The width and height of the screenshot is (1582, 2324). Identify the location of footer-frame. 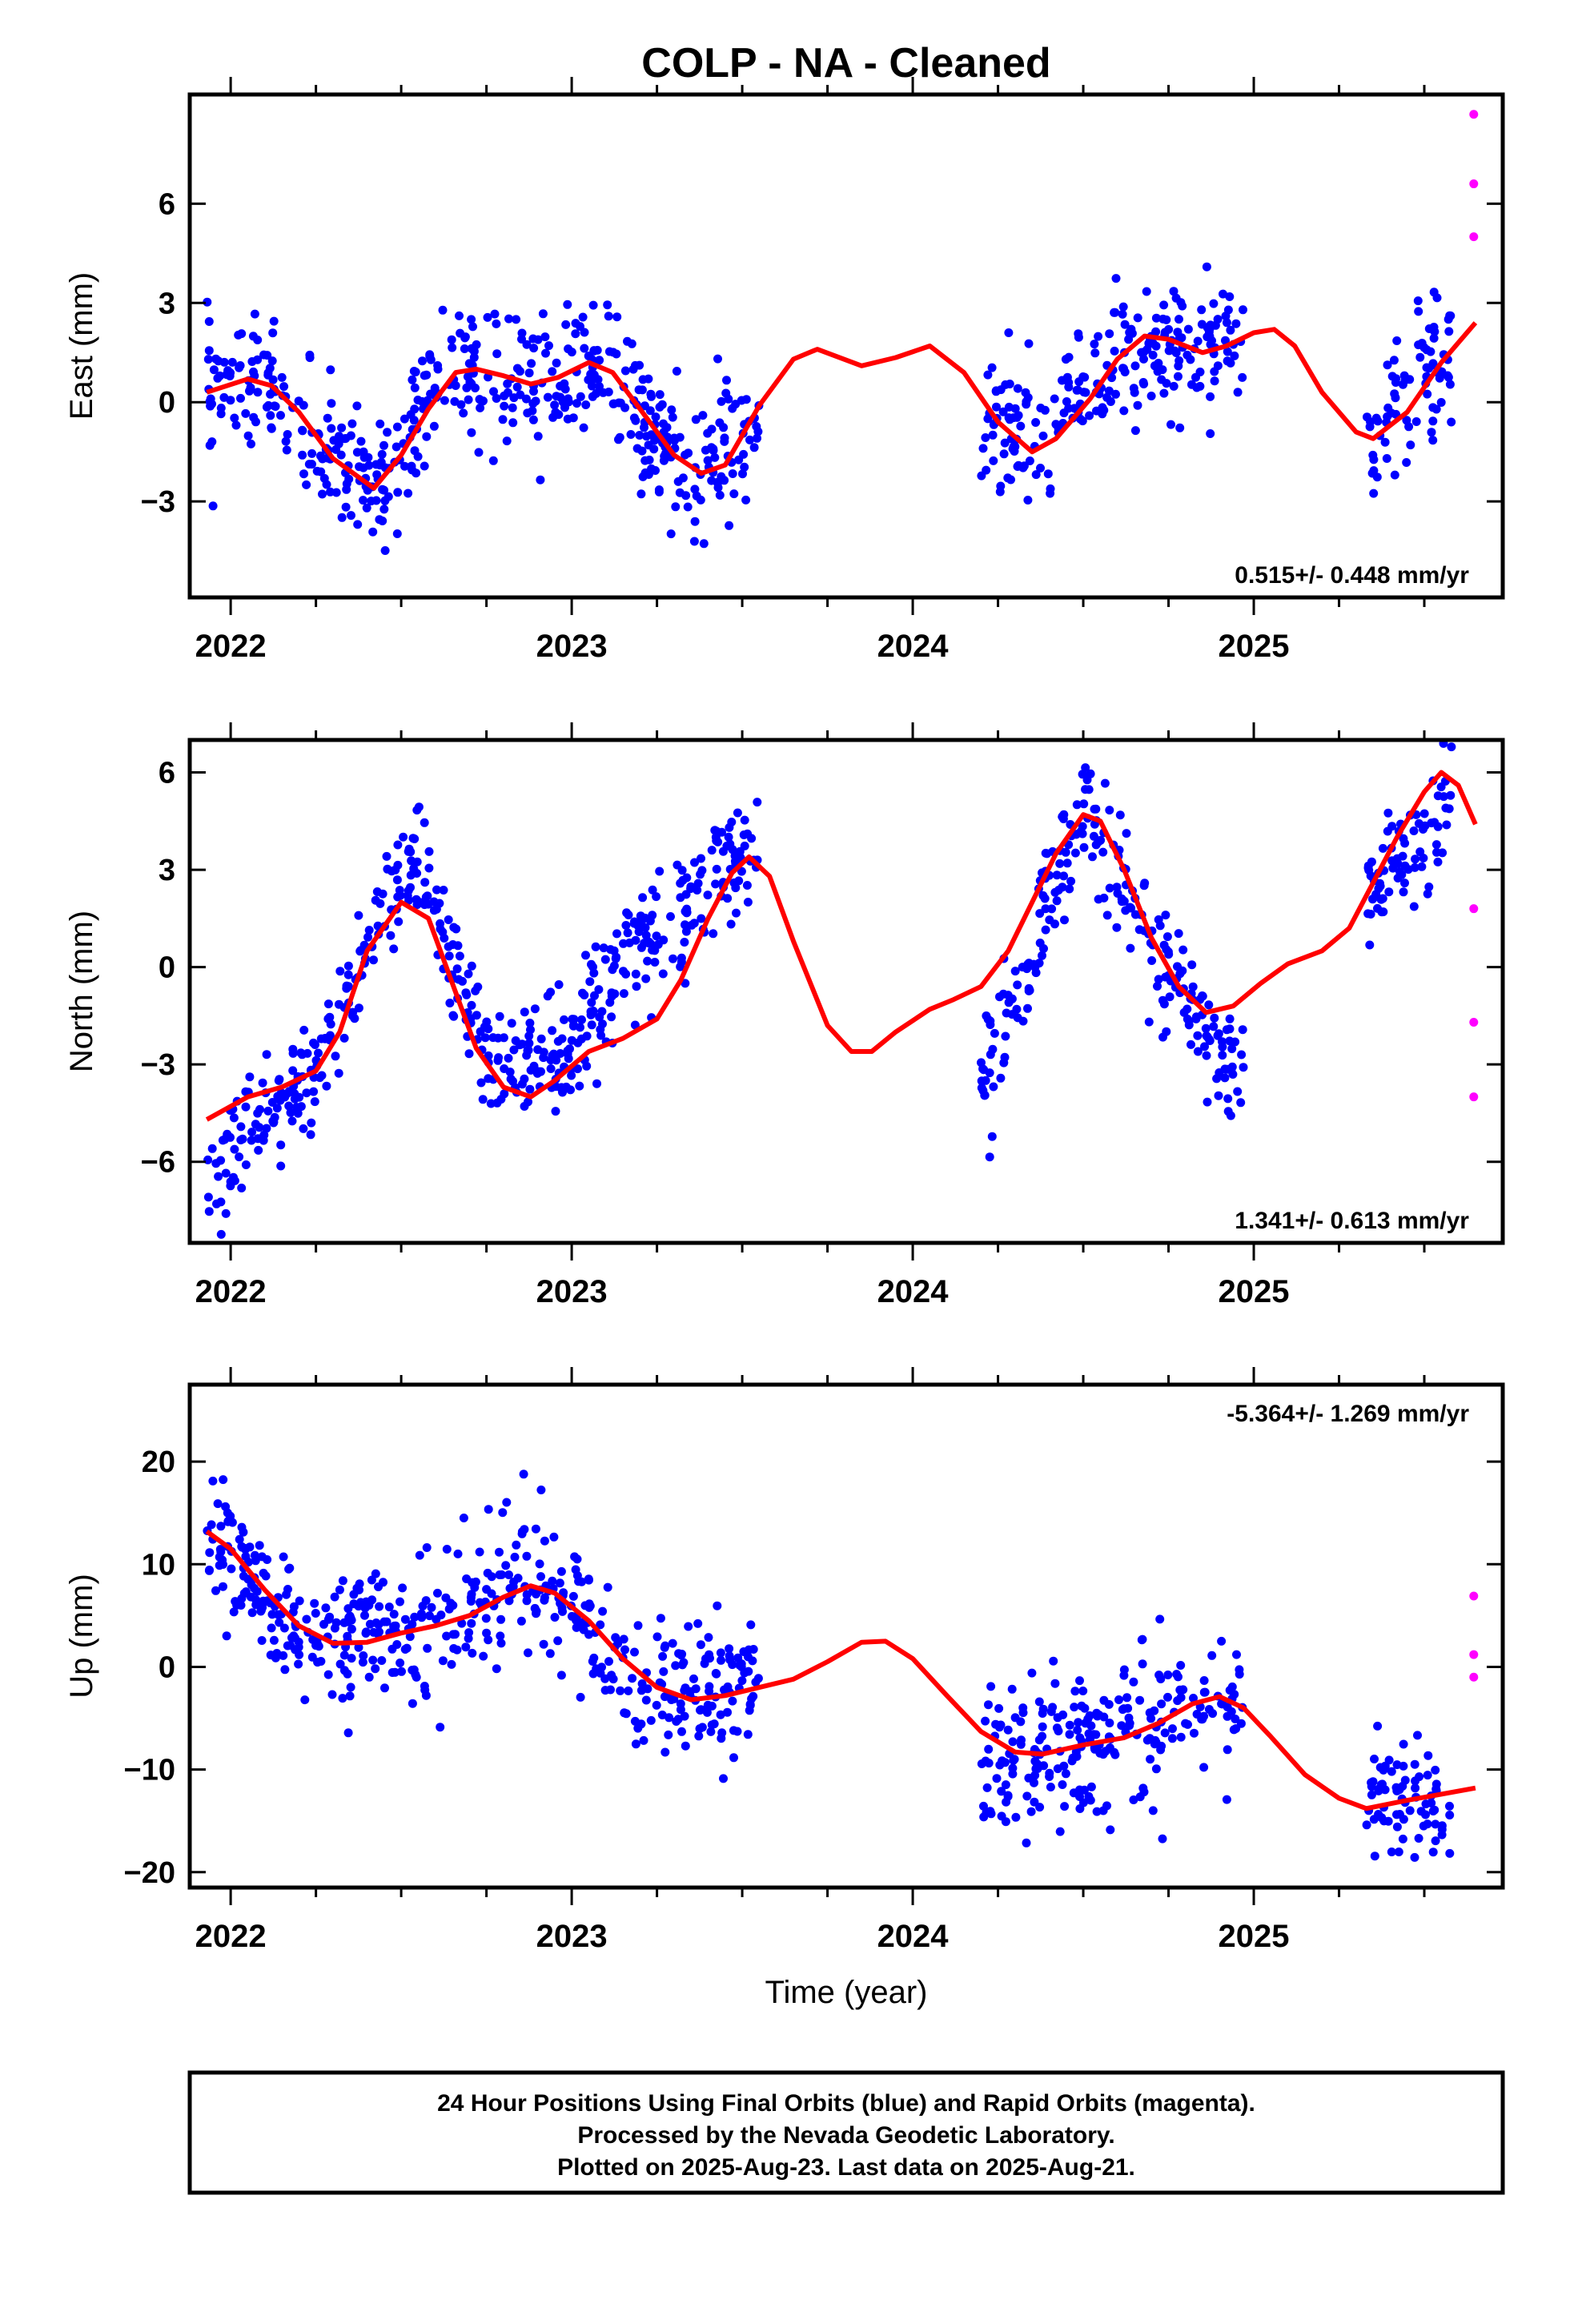
(846, 2132).